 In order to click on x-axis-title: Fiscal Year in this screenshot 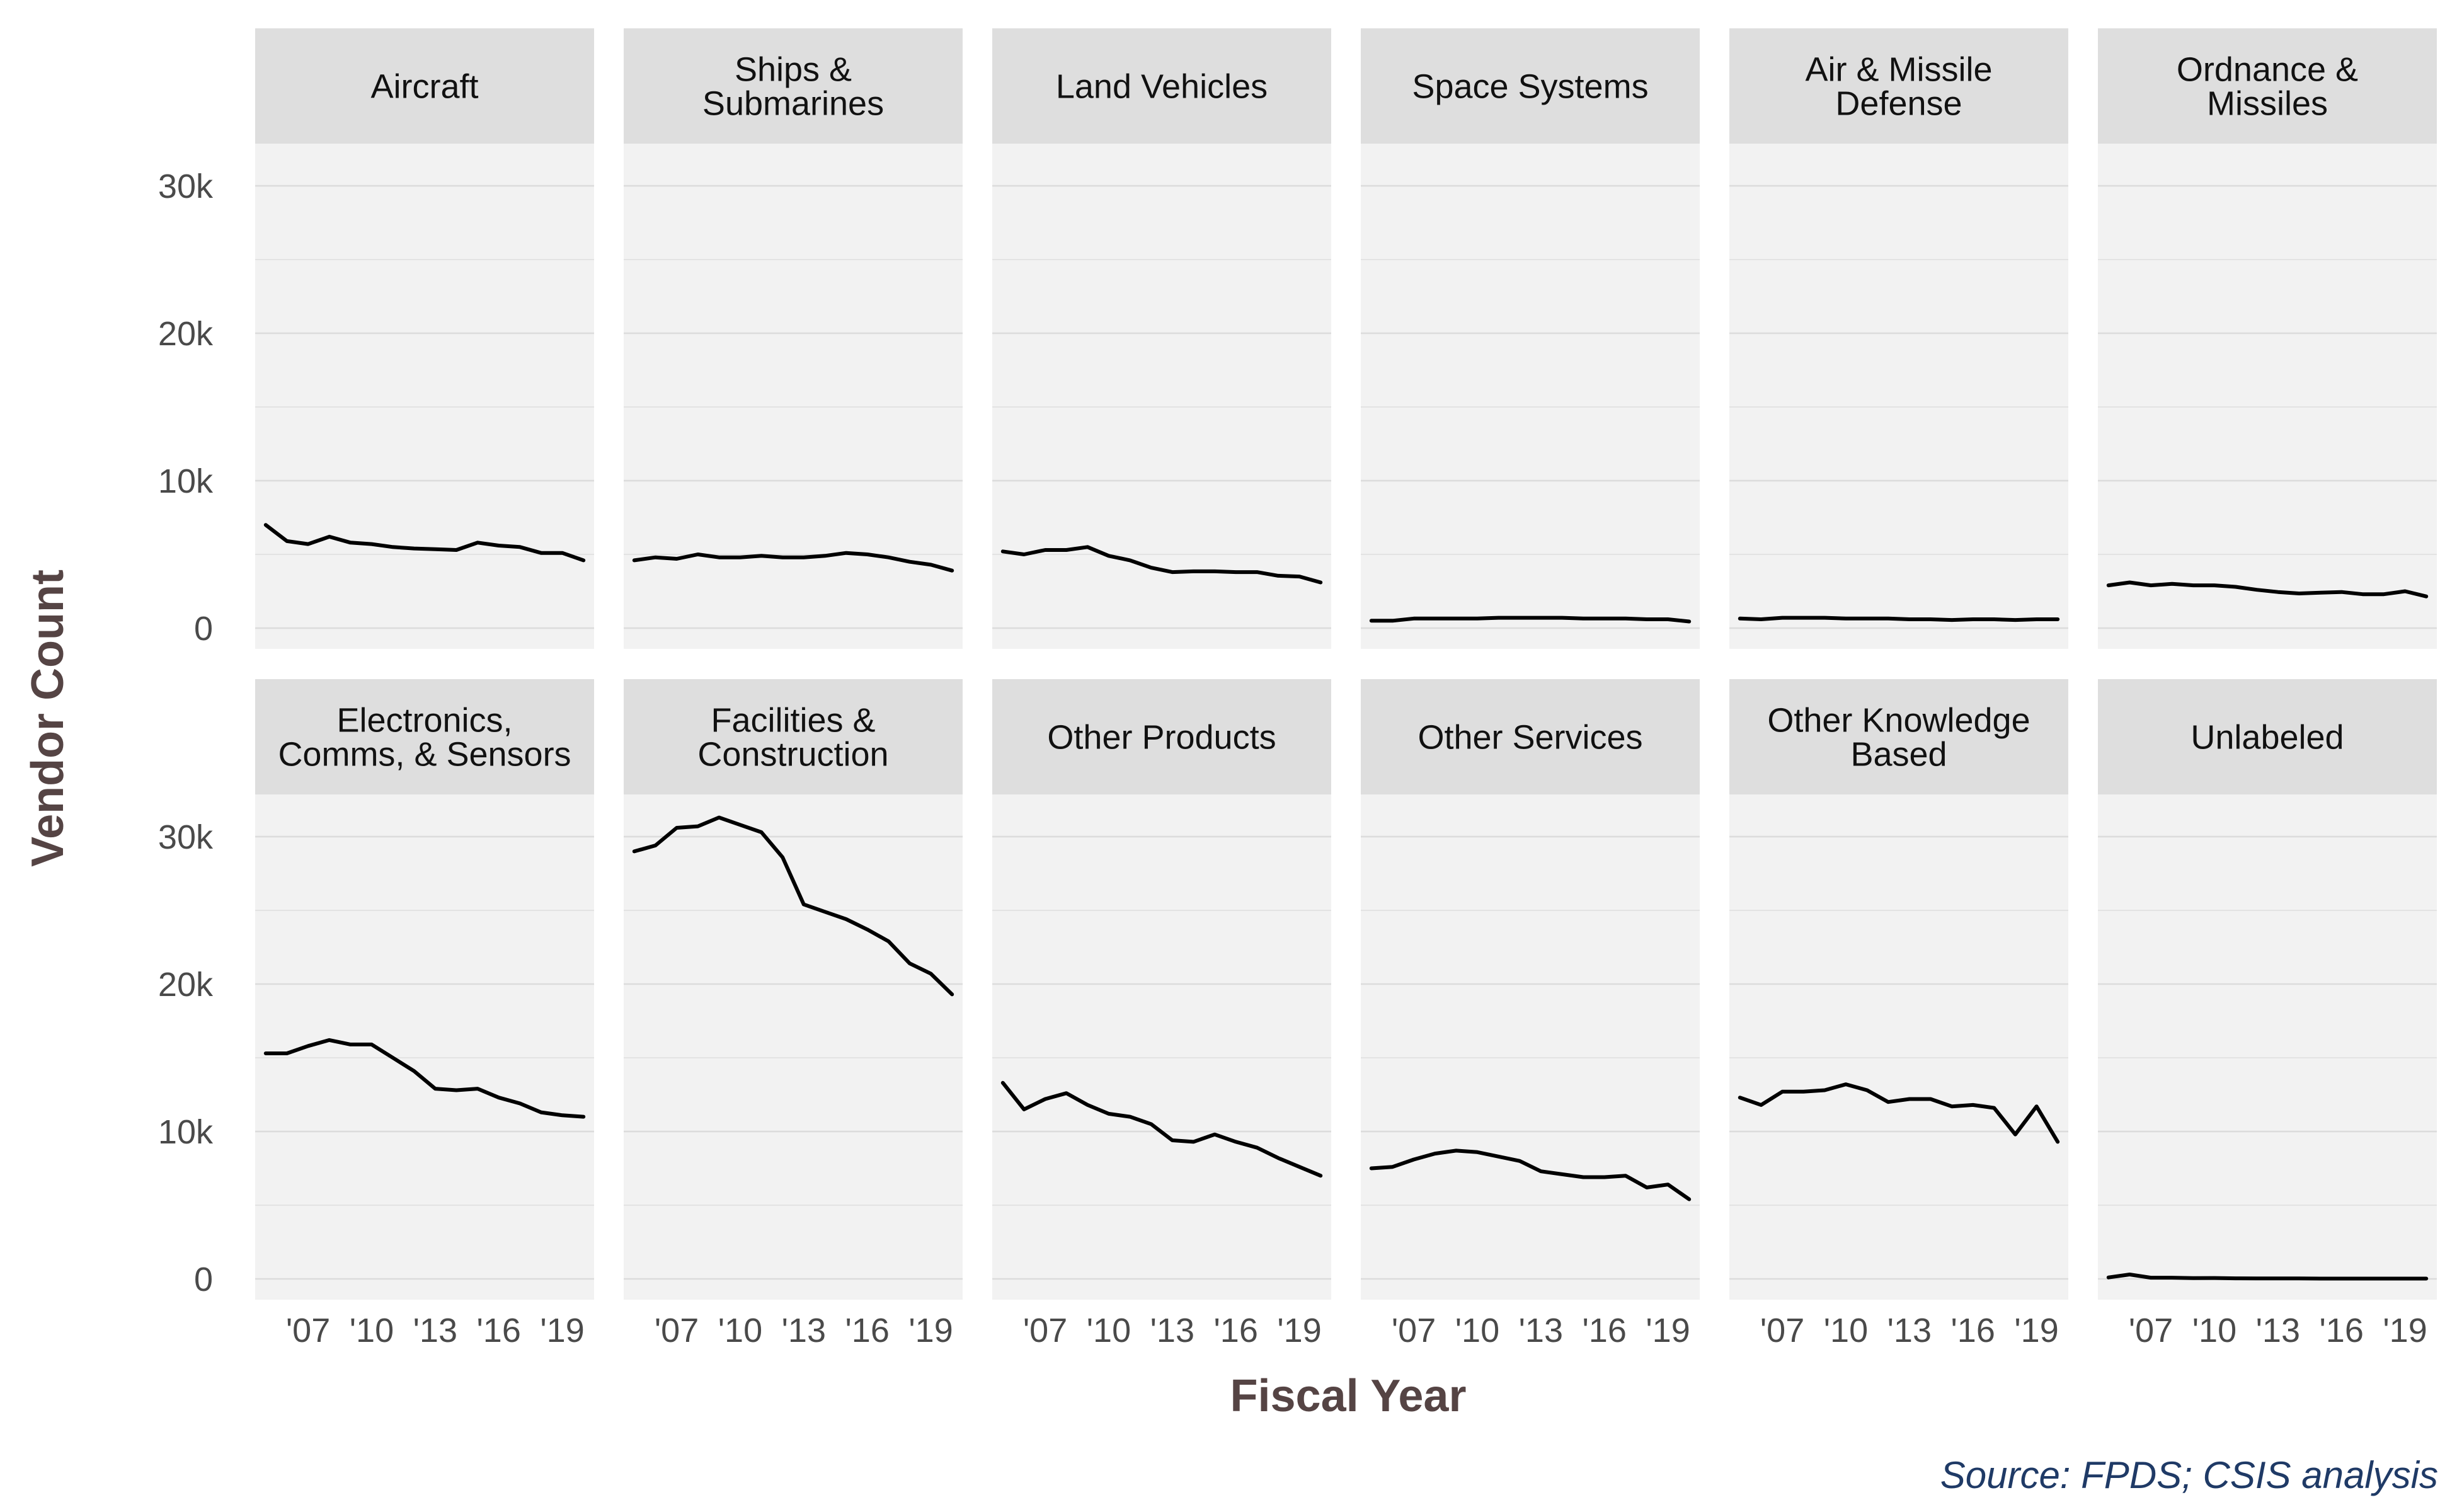, I will do `click(1348, 1396)`.